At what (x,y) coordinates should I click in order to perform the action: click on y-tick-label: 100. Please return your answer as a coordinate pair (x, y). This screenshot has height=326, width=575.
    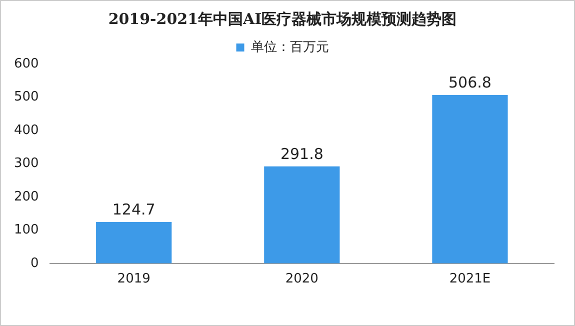
    Looking at the image, I should click on (26, 230).